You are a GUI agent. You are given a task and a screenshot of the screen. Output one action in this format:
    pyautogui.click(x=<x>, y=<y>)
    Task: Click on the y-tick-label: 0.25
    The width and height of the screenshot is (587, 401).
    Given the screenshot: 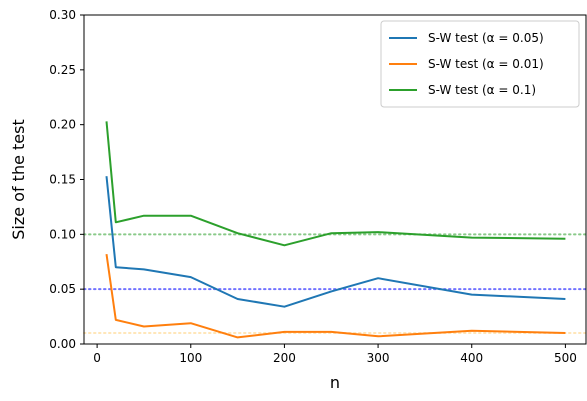 What is the action you would take?
    pyautogui.click(x=62, y=70)
    